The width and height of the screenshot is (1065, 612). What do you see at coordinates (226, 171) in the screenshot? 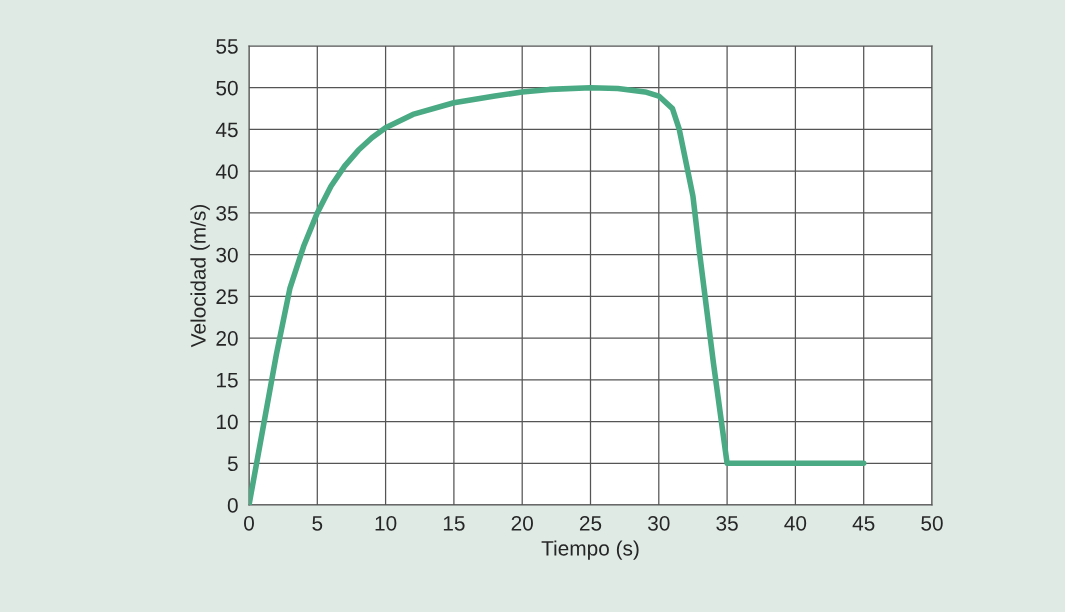
I see `y-tick-label: 40` at bounding box center [226, 171].